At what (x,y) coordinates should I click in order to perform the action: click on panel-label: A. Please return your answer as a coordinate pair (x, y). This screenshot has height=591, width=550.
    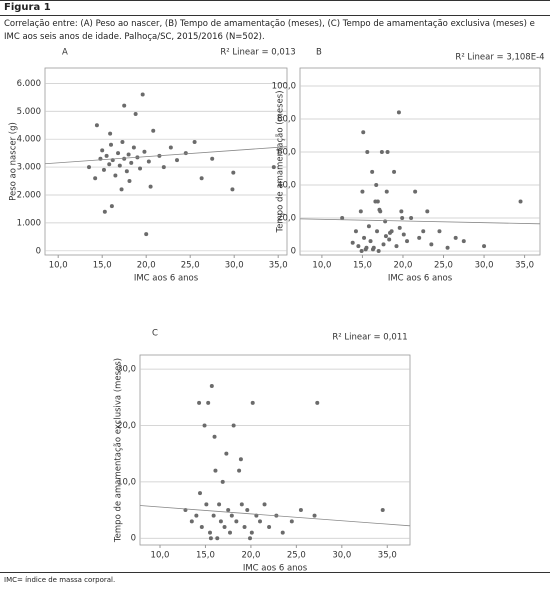
    Looking at the image, I should click on (65, 53).